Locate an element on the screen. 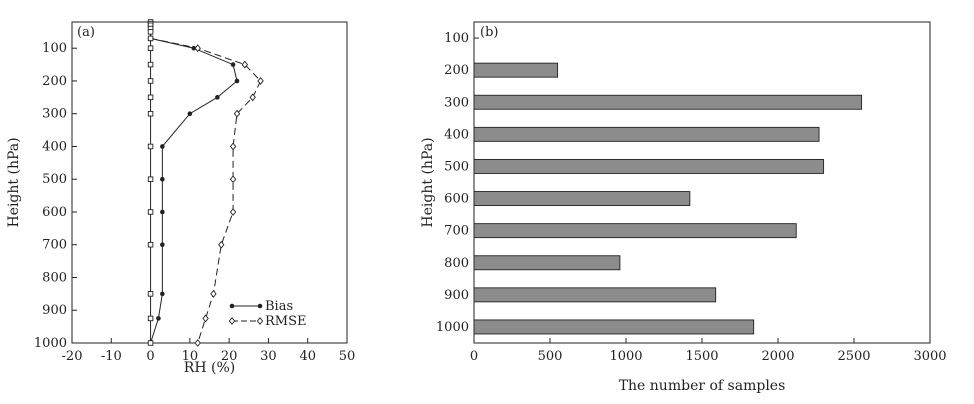 This screenshot has height=404, width=974. x-tick-label: 30 is located at coordinates (268, 356).